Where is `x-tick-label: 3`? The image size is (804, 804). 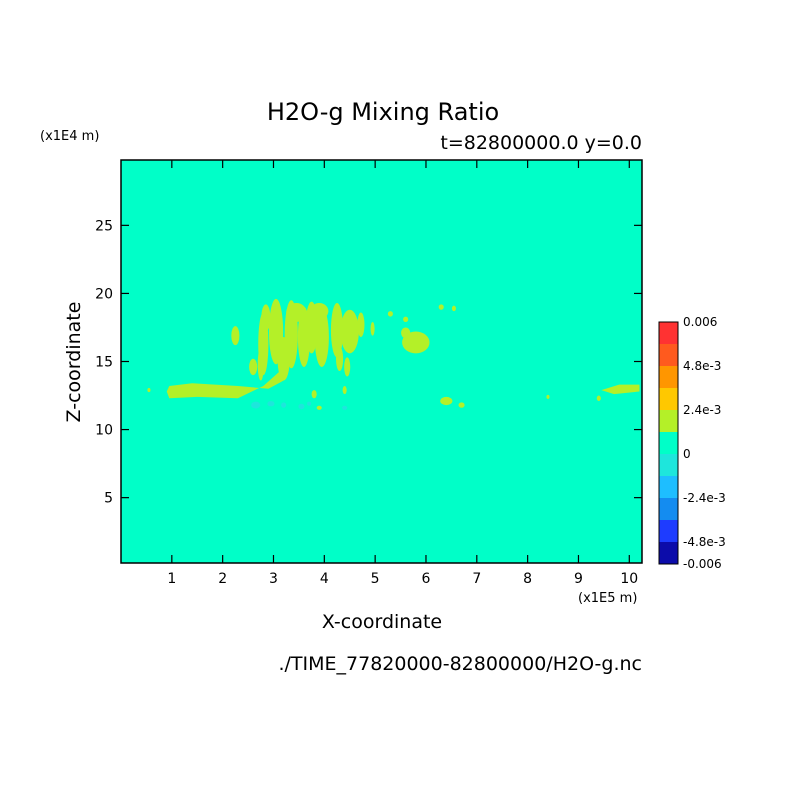
x-tick-label: 3 is located at coordinates (273, 579).